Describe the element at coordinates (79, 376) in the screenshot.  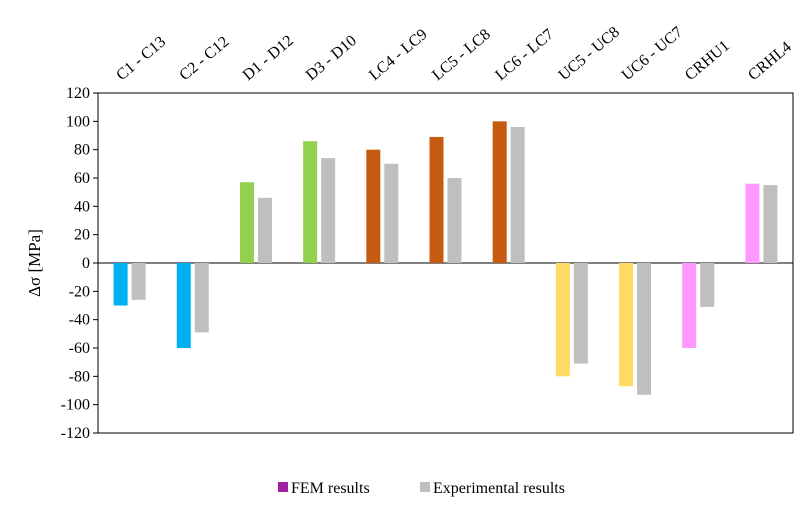
I see `y-tick-label: -80` at that location.